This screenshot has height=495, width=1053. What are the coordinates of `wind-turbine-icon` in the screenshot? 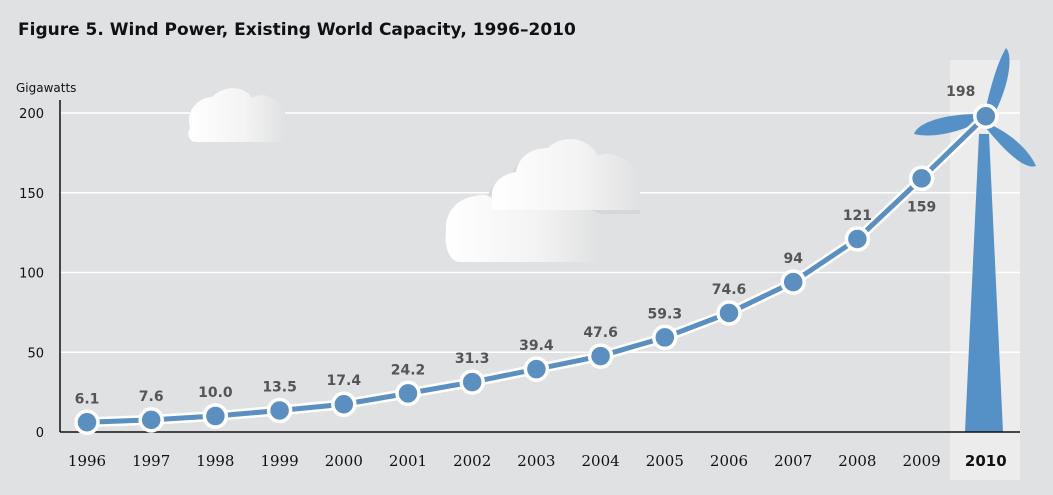 It's located at (975, 240).